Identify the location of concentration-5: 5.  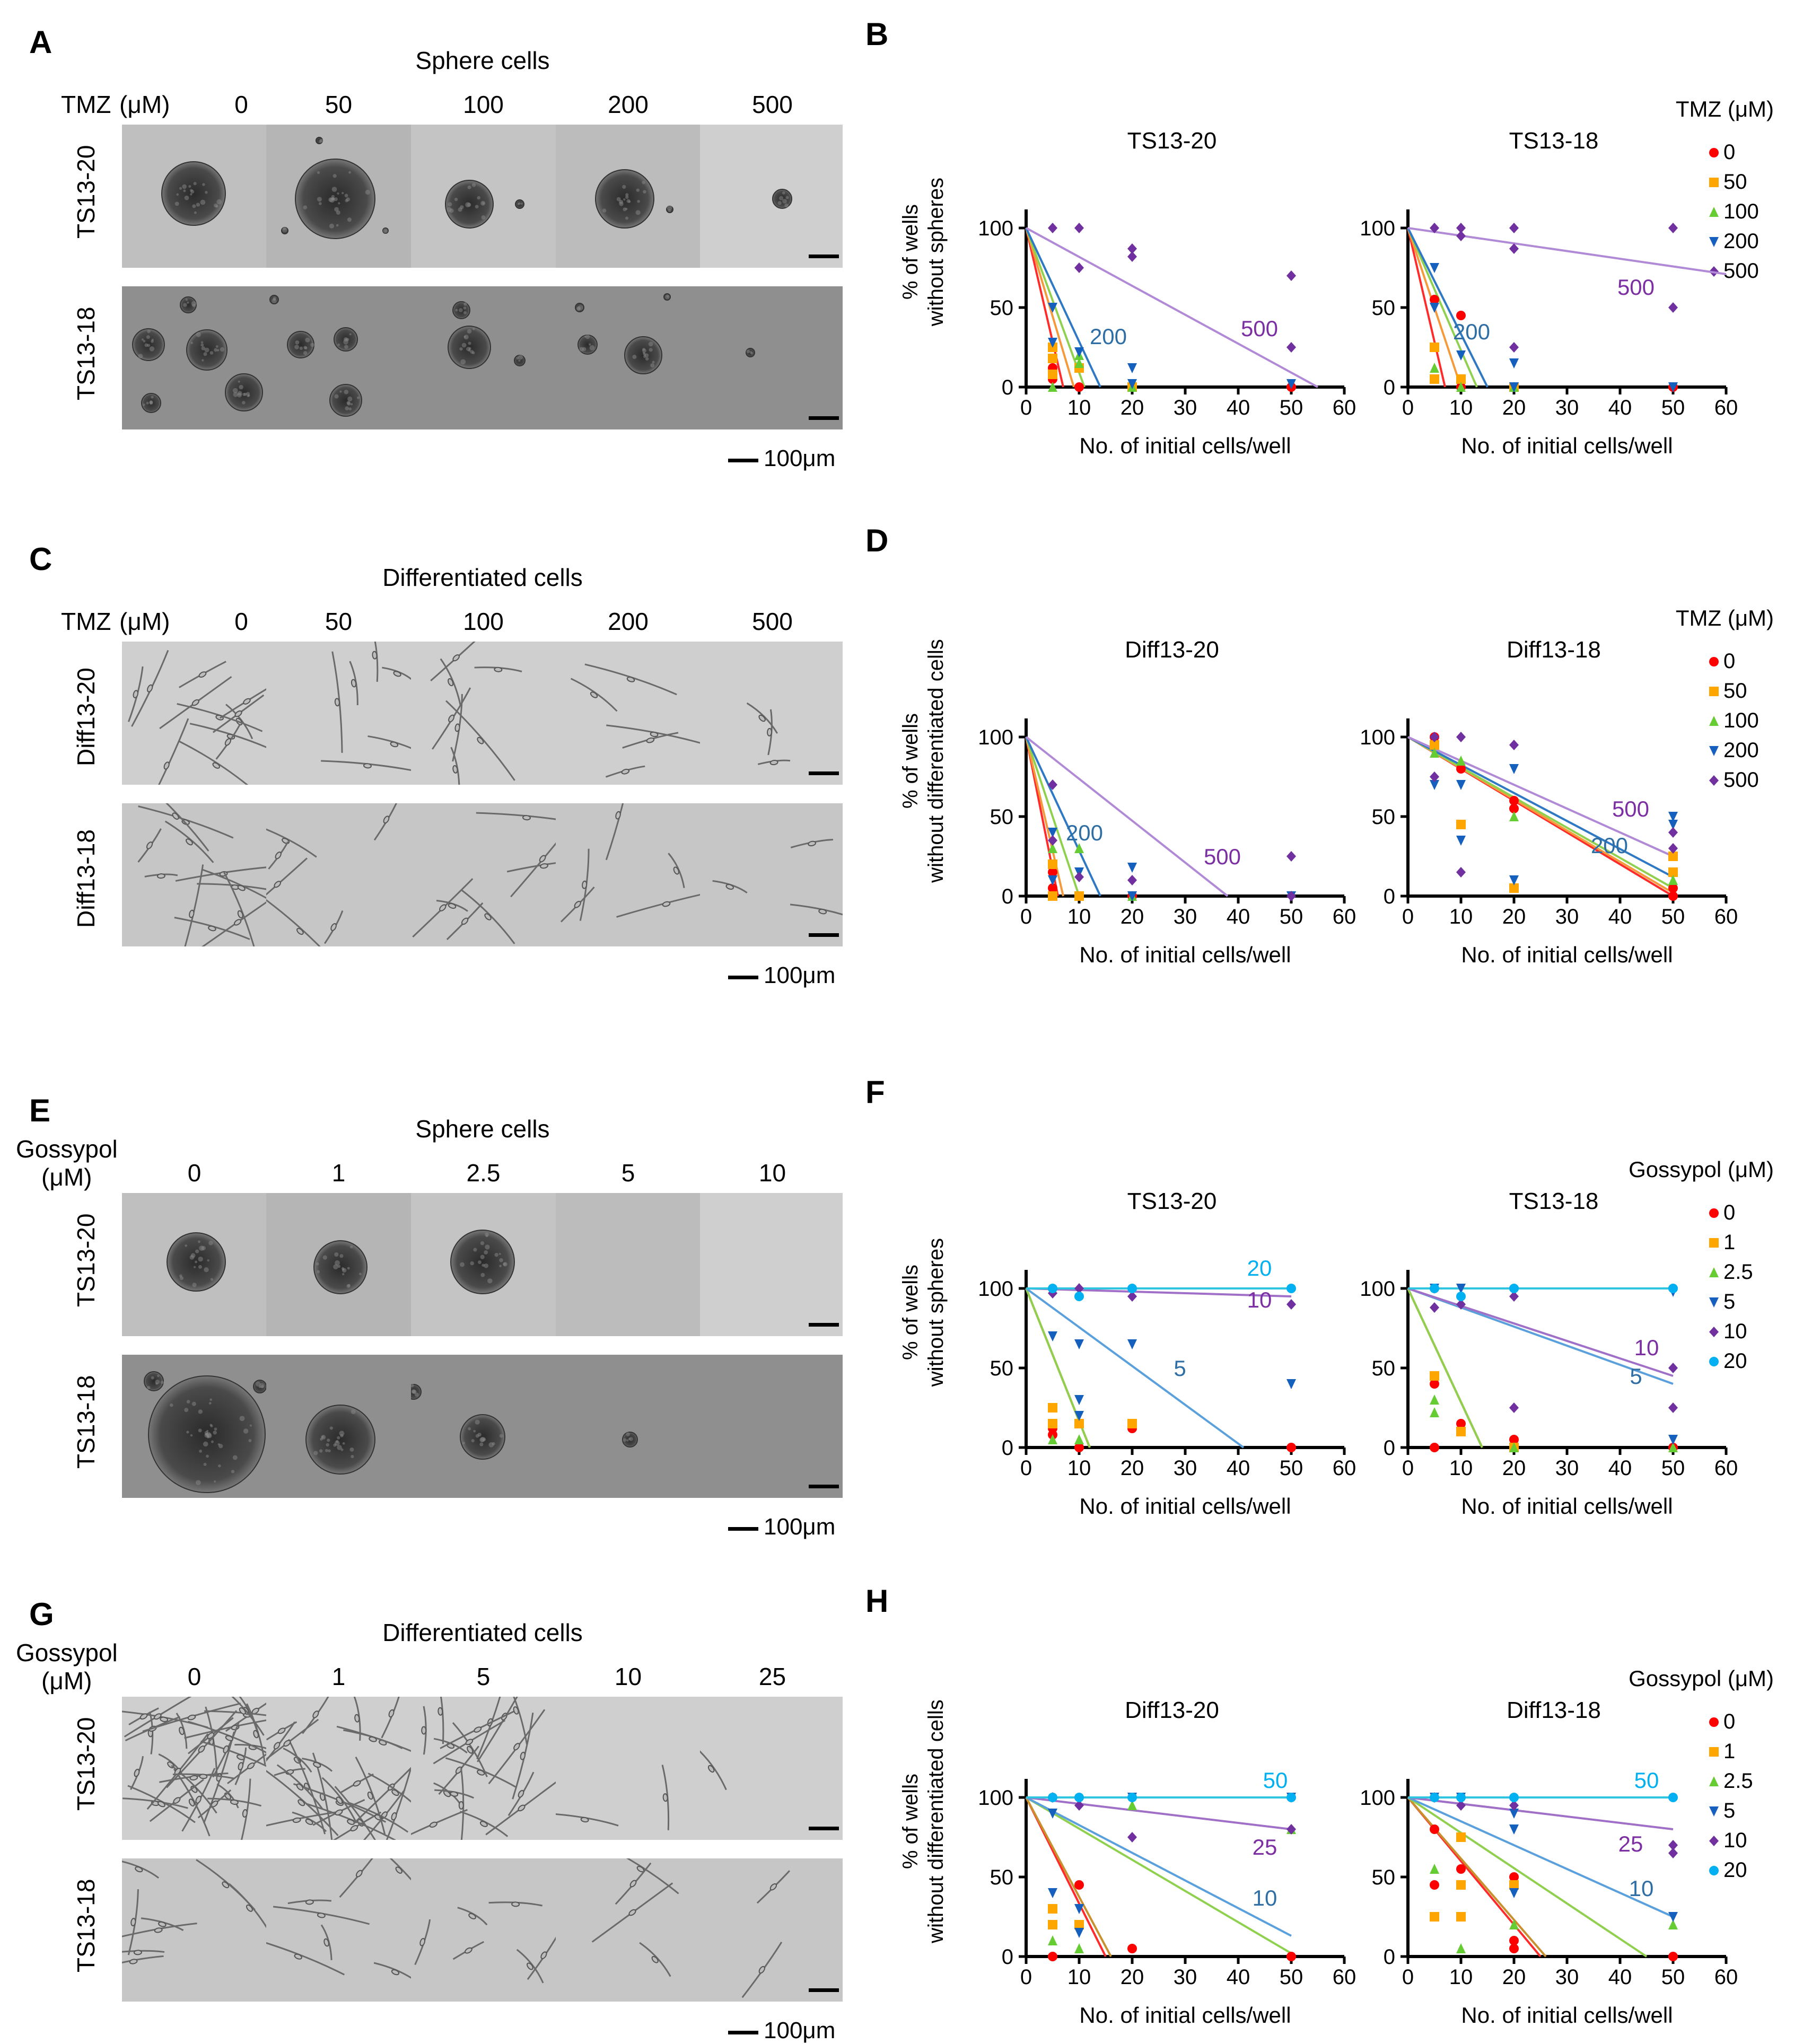
(628, 1173).